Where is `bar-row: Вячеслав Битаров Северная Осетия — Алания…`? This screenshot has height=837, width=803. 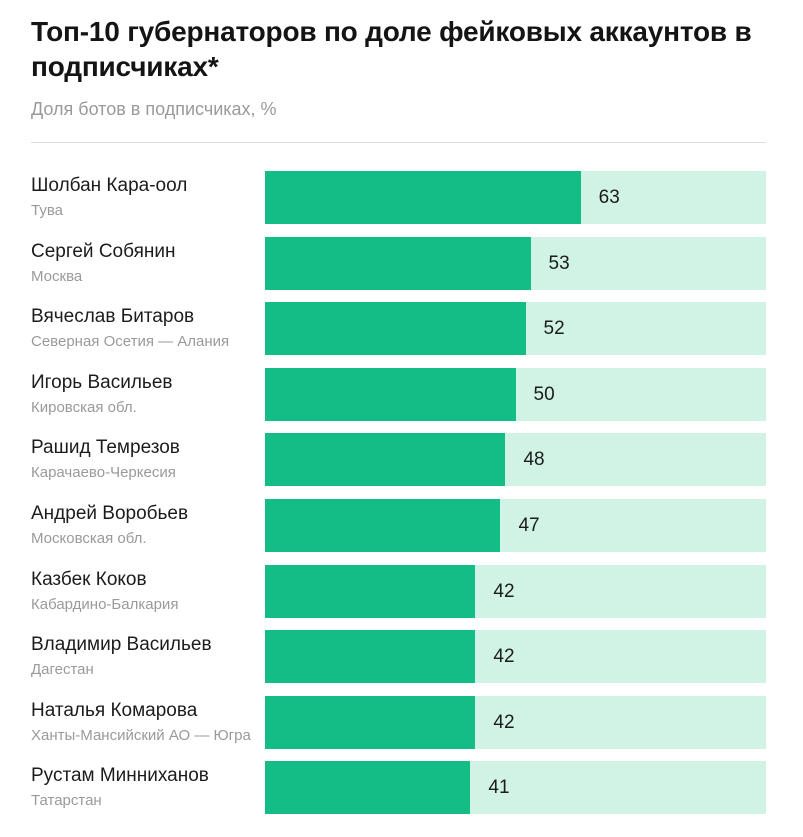
bar-row: Вячеслав Битаров Северная Осетия — Алания… is located at coordinates (401, 335).